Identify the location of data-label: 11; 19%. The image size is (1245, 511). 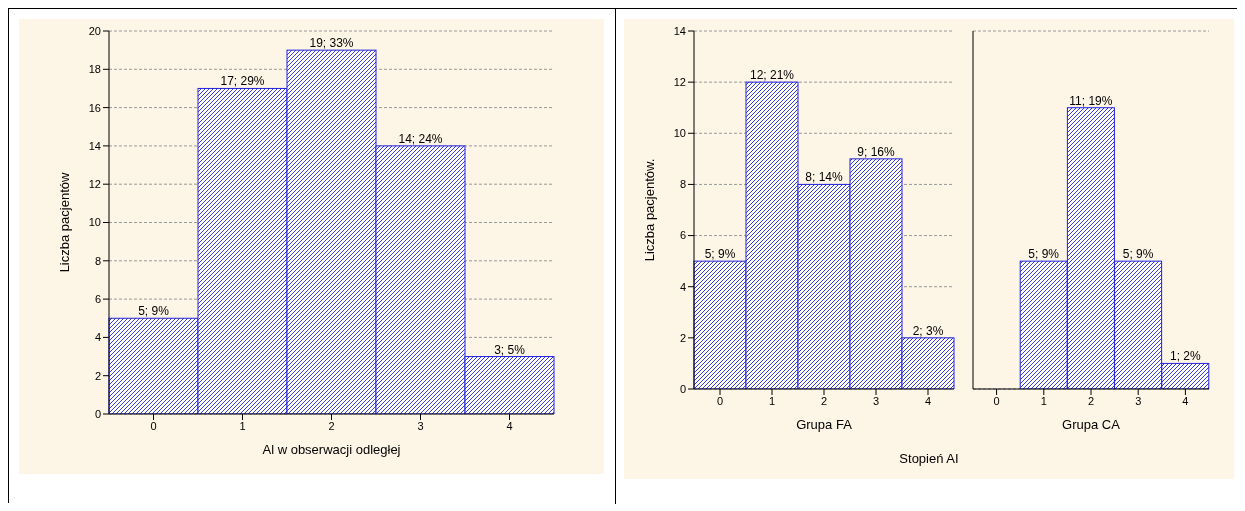
(1091, 100).